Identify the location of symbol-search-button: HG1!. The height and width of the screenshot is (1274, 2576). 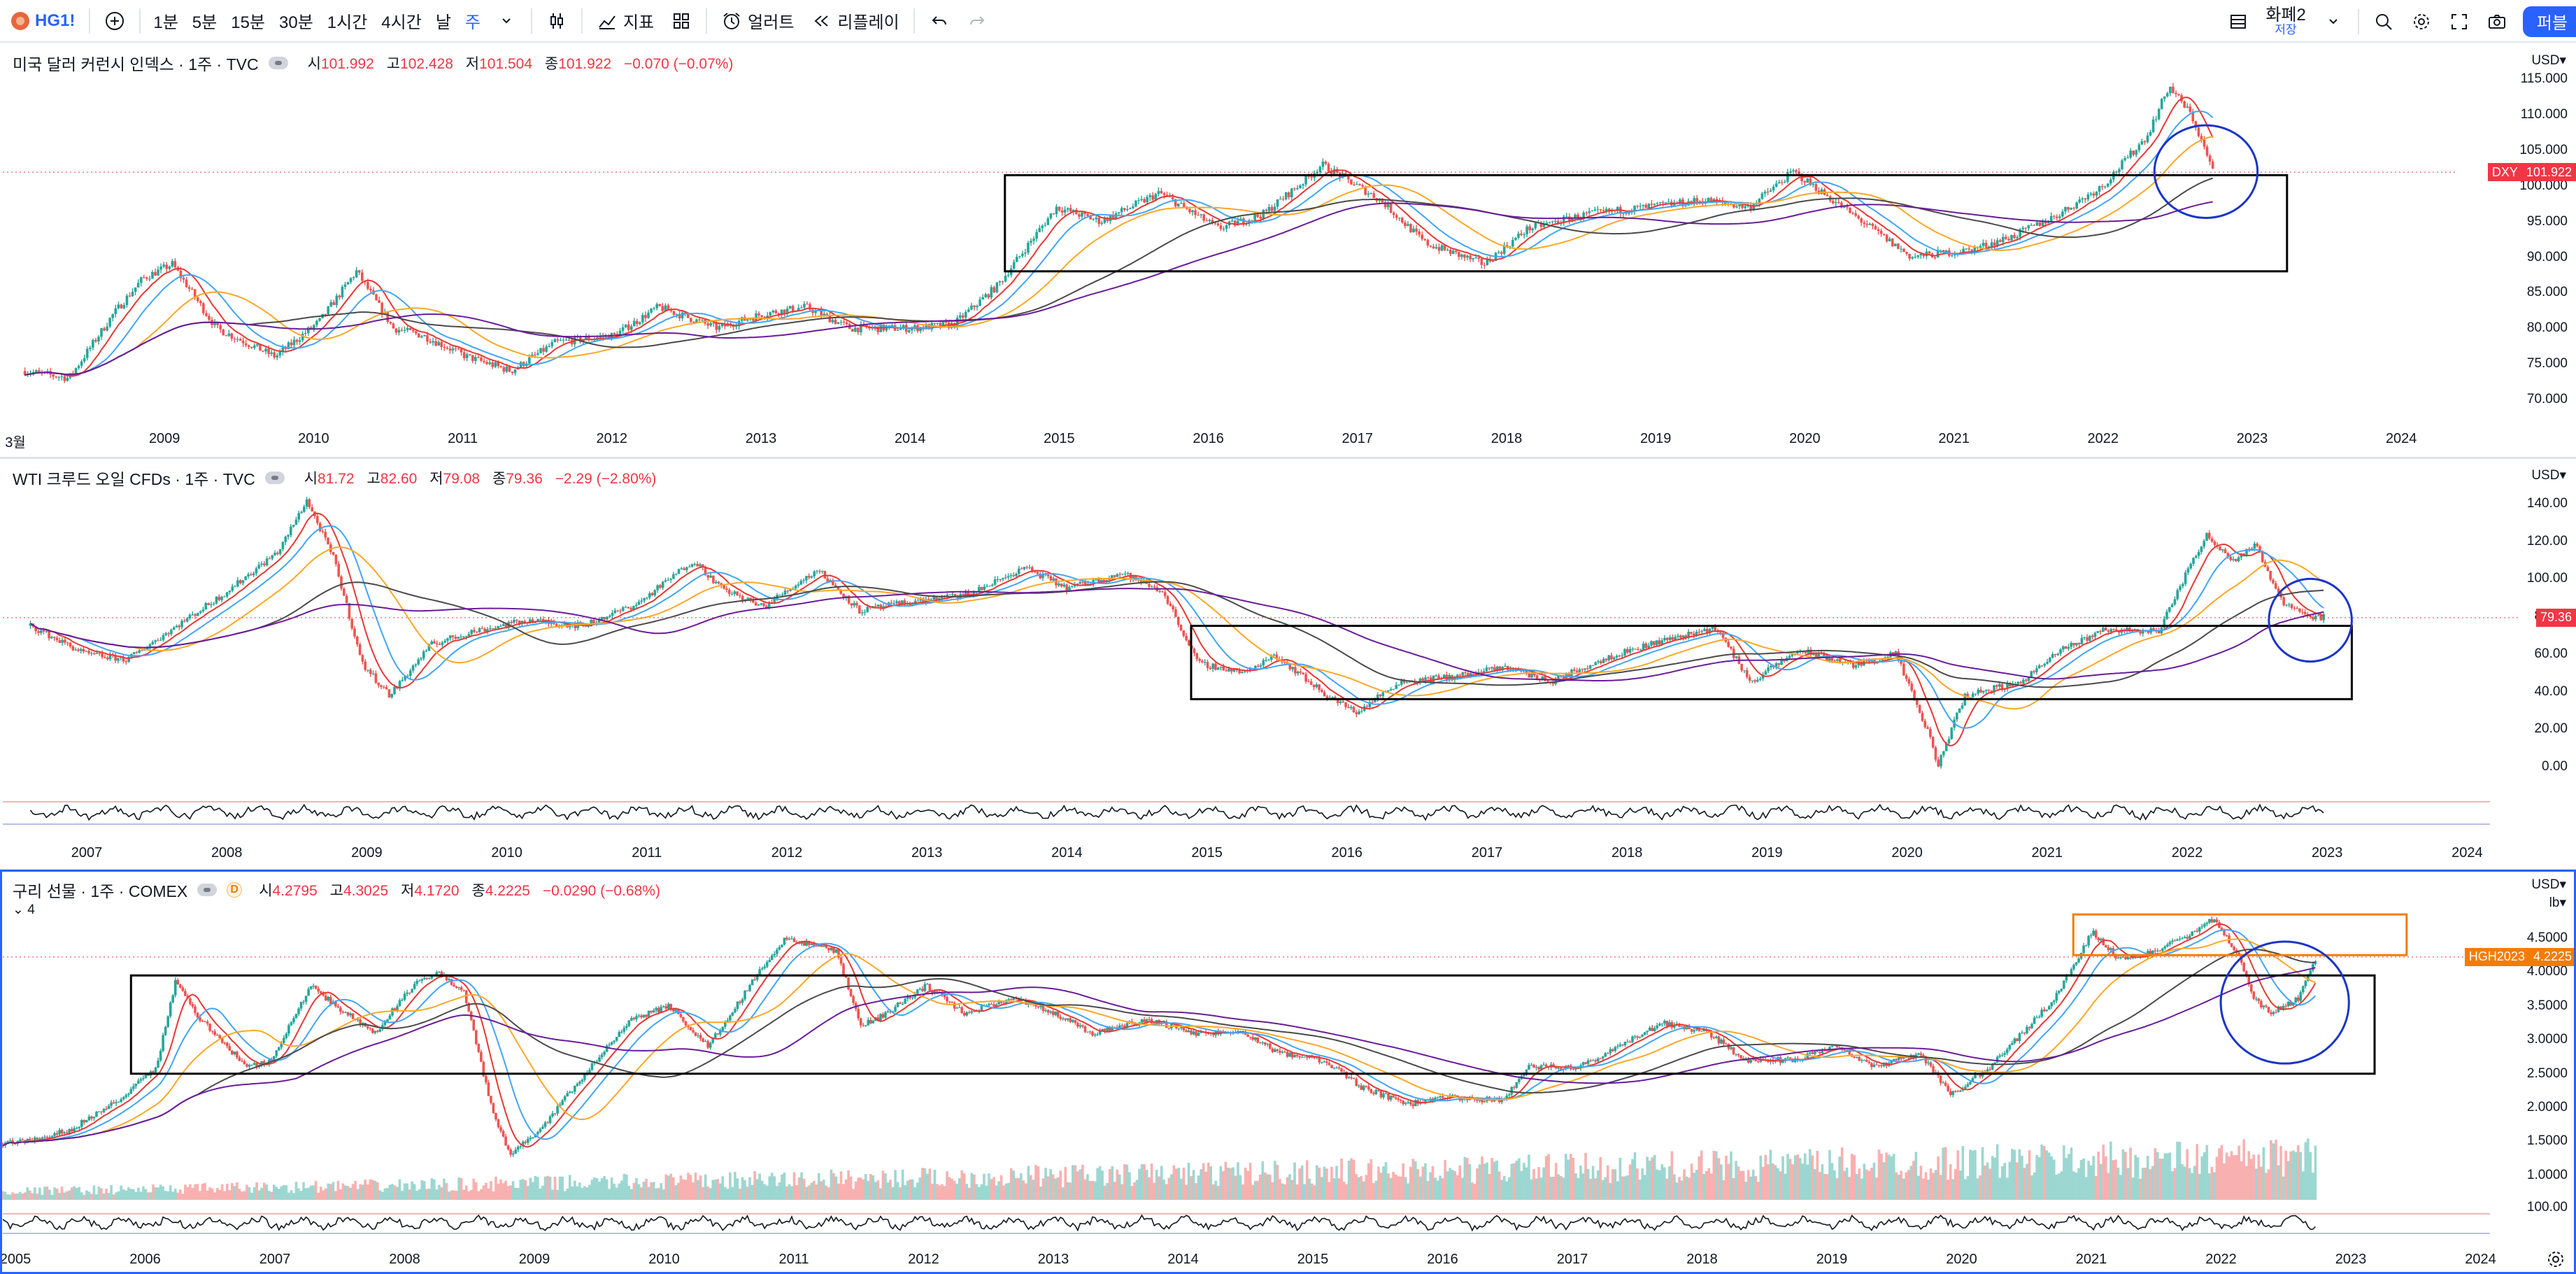
(41, 21).